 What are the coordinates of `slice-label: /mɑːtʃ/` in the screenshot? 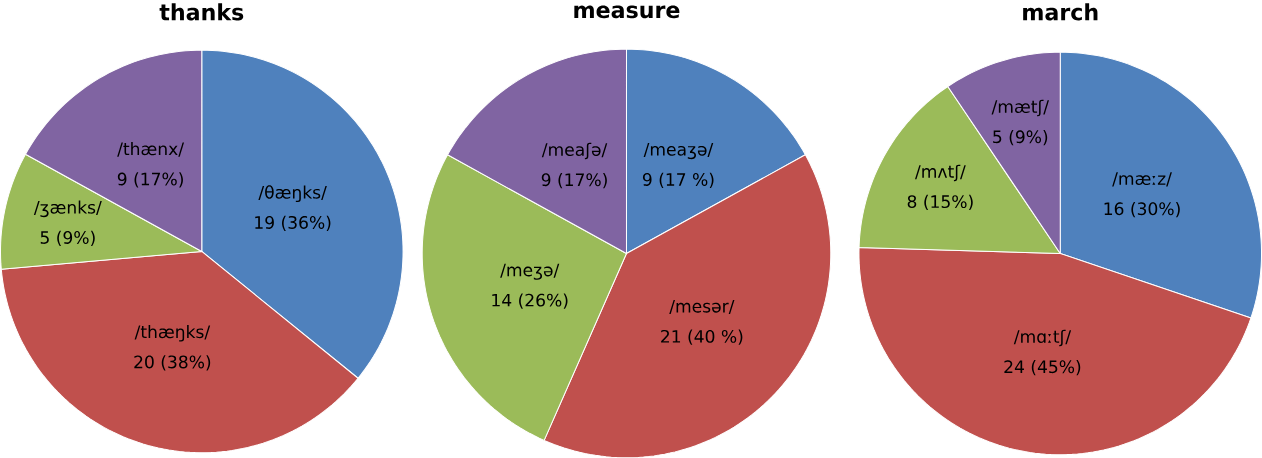 It's located at (1042, 338).